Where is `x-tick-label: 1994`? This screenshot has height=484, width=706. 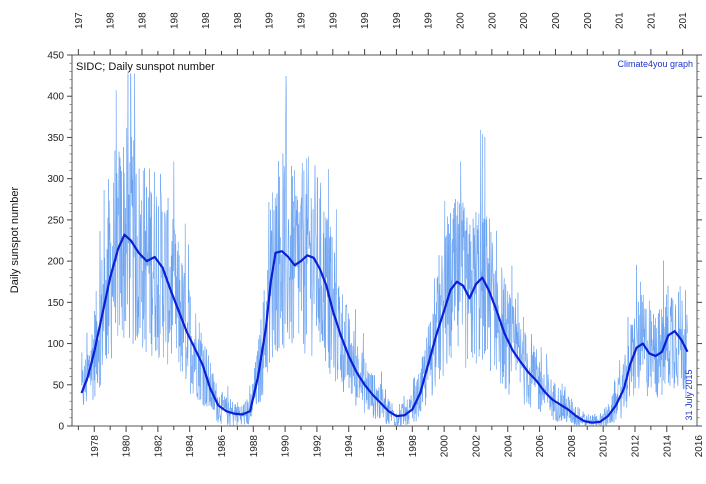
x-tick-label: 1994 is located at coordinates (349, 446).